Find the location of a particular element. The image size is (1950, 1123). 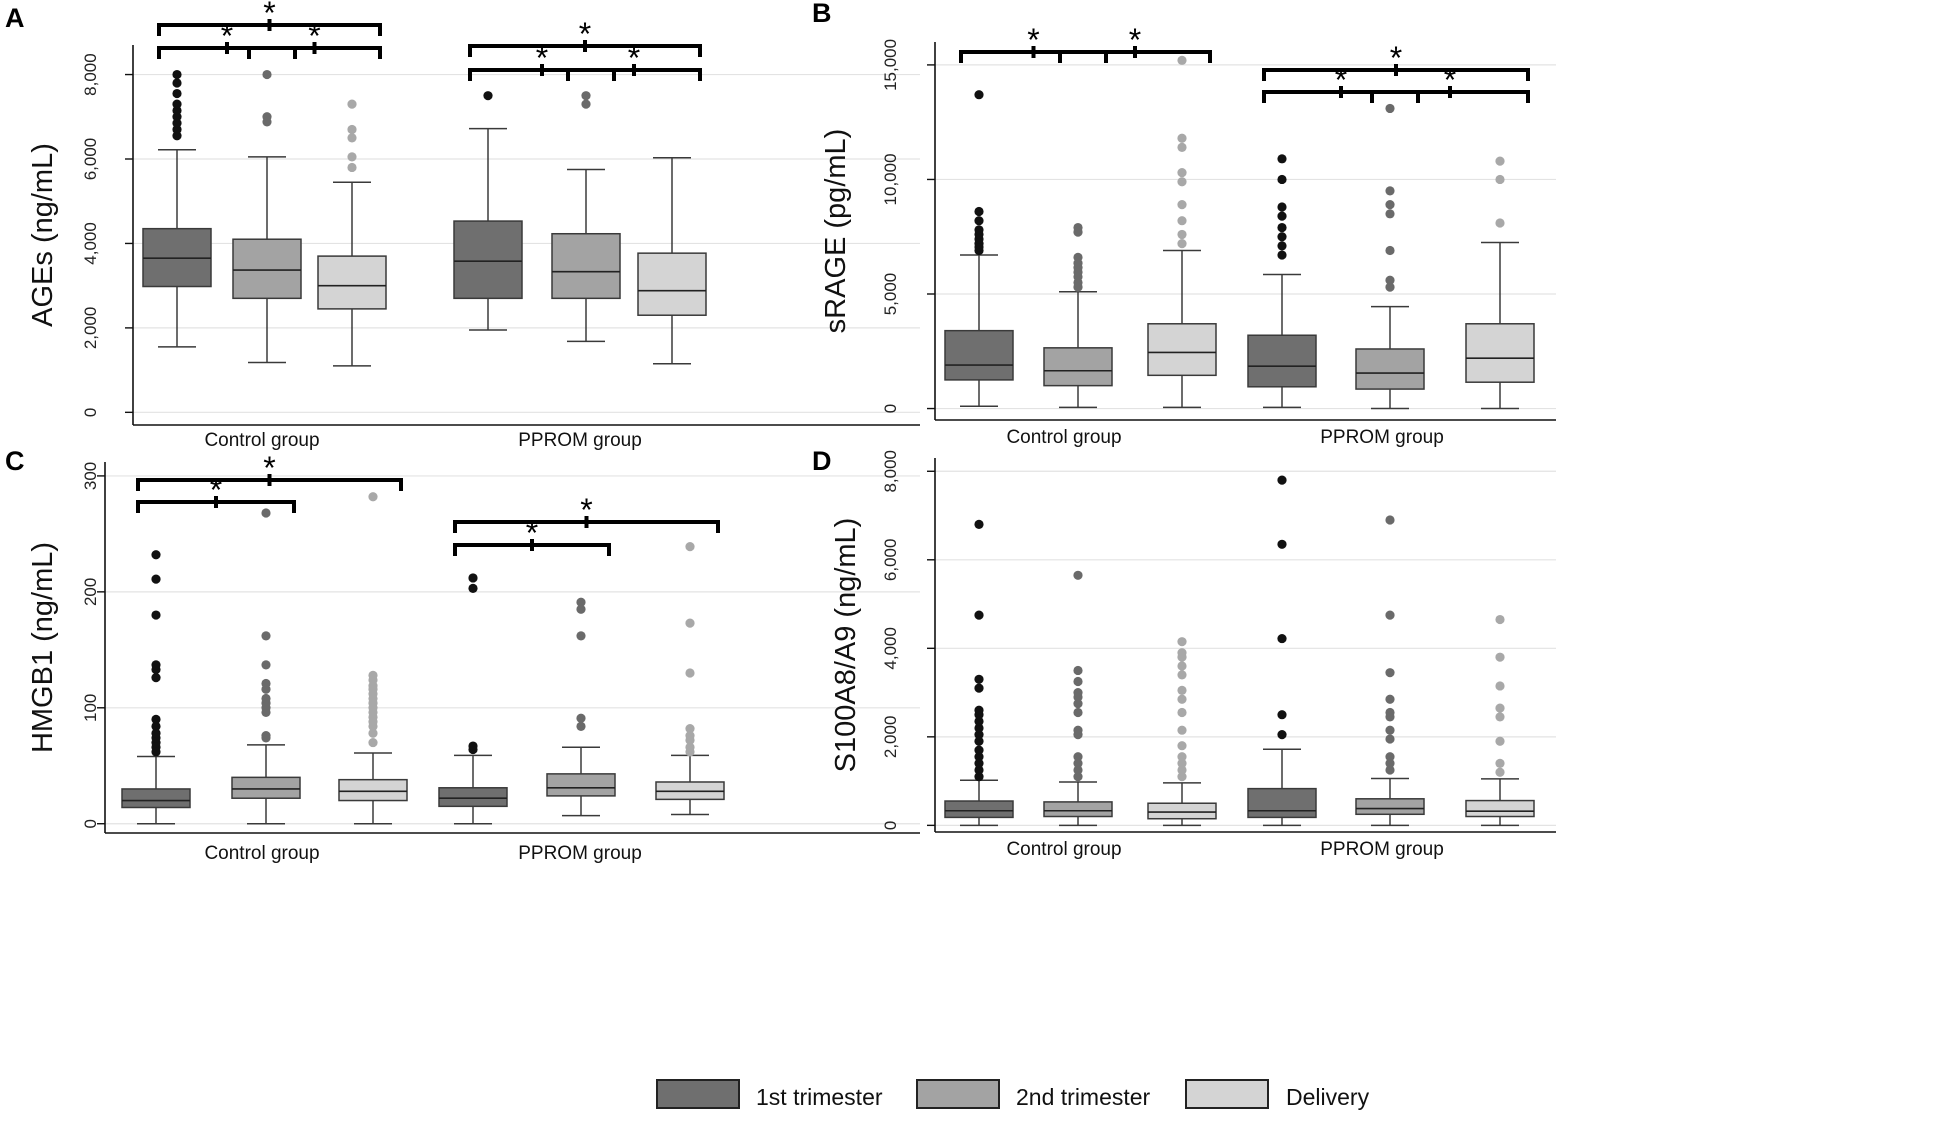

panel-a-letter: A is located at coordinates (15, 18).